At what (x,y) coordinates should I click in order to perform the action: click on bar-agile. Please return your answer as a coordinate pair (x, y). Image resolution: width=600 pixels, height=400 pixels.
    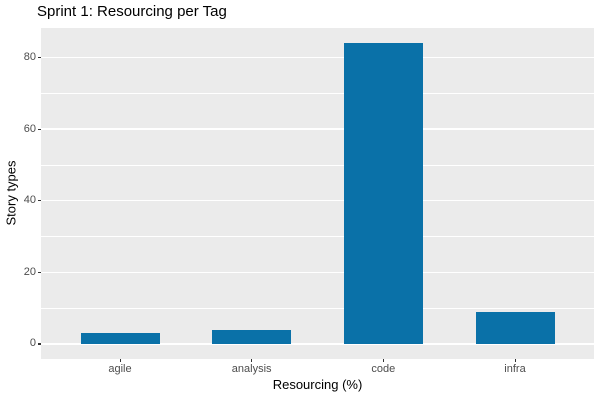
    Looking at the image, I should click on (120, 338).